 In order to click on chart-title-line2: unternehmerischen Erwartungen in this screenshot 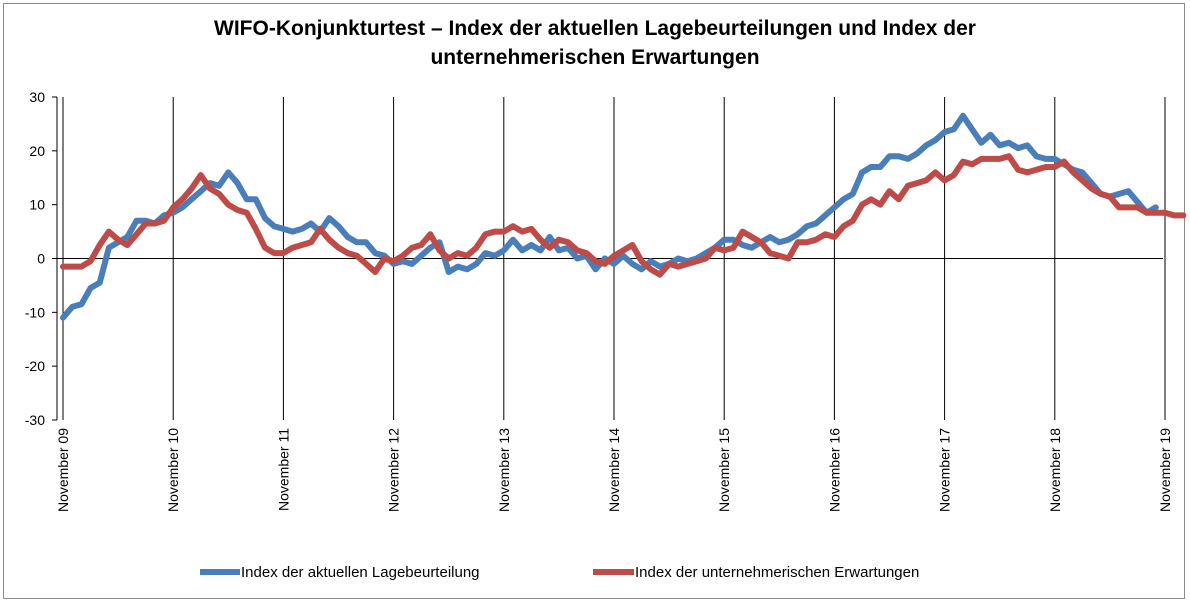, I will do `click(595, 57)`.